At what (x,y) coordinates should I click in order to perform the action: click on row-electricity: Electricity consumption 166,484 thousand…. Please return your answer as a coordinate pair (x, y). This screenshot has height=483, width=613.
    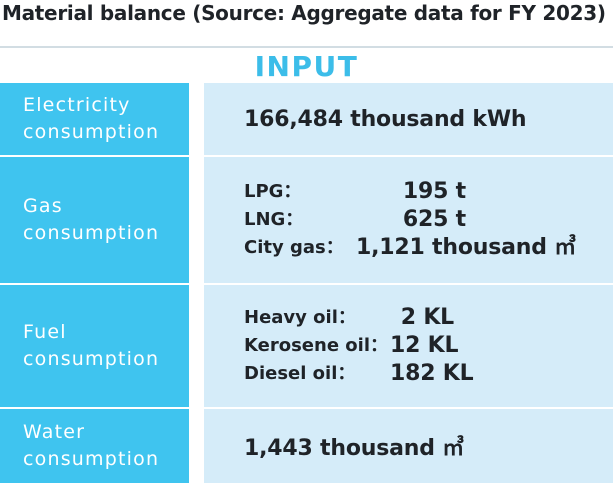
    Looking at the image, I should click on (306, 119).